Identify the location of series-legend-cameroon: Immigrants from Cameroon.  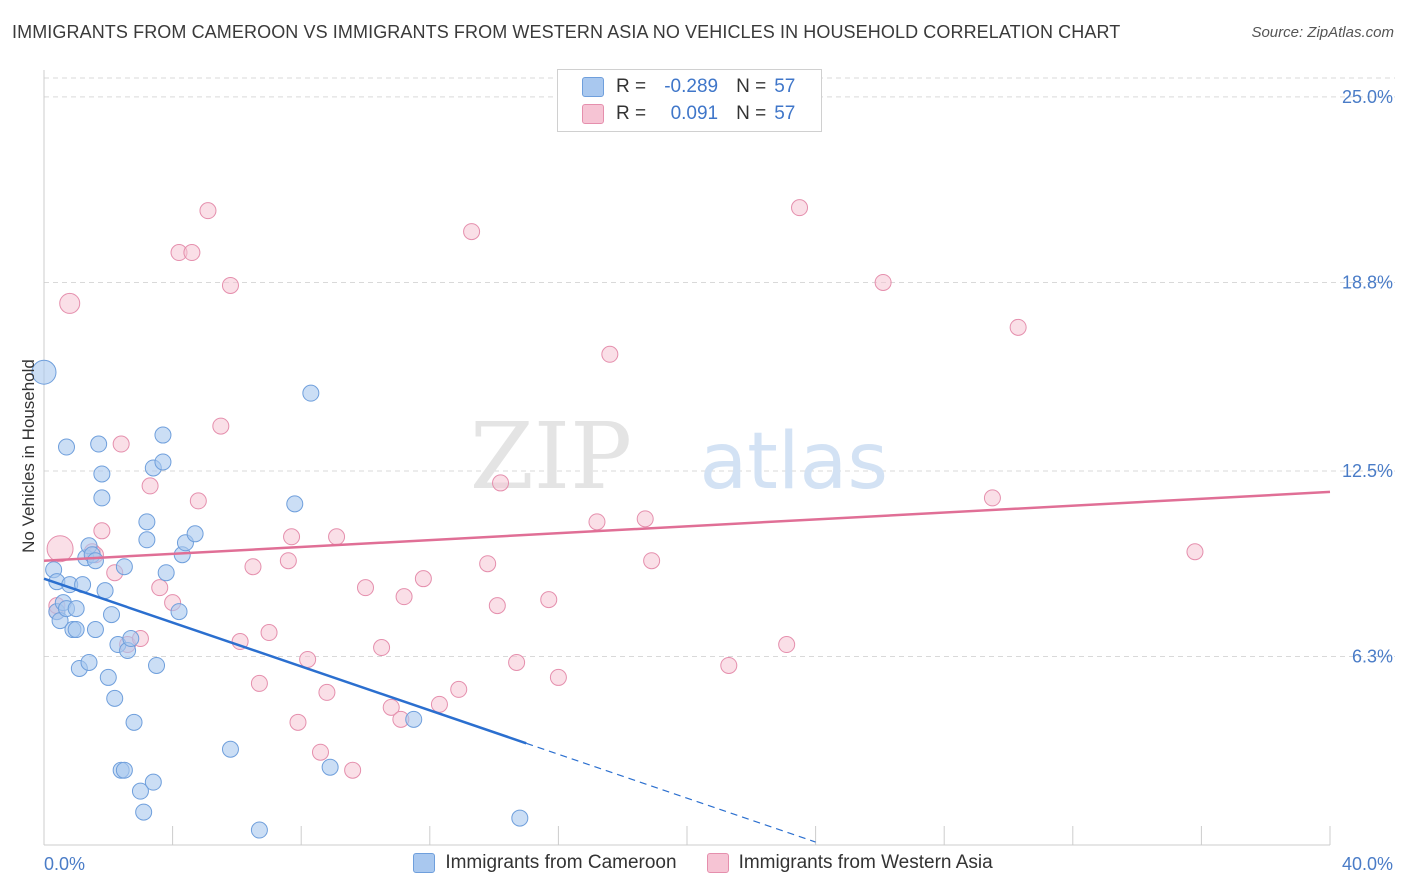
(545, 863).